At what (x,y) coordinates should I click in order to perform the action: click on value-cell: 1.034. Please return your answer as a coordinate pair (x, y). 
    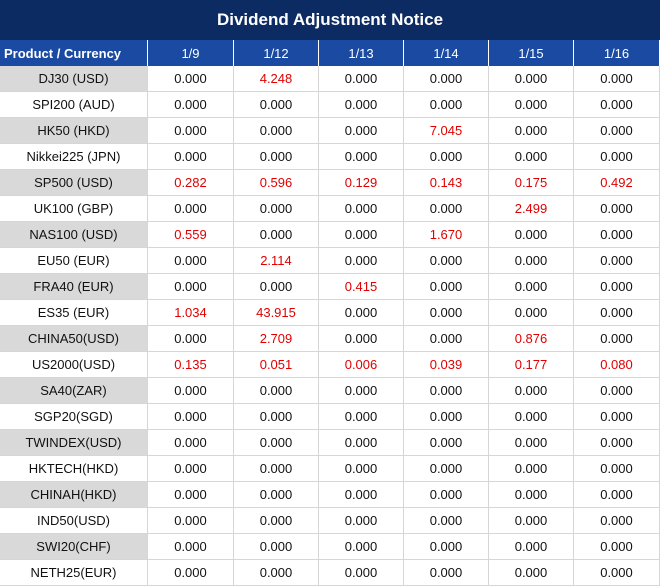
    Looking at the image, I should click on (191, 313).